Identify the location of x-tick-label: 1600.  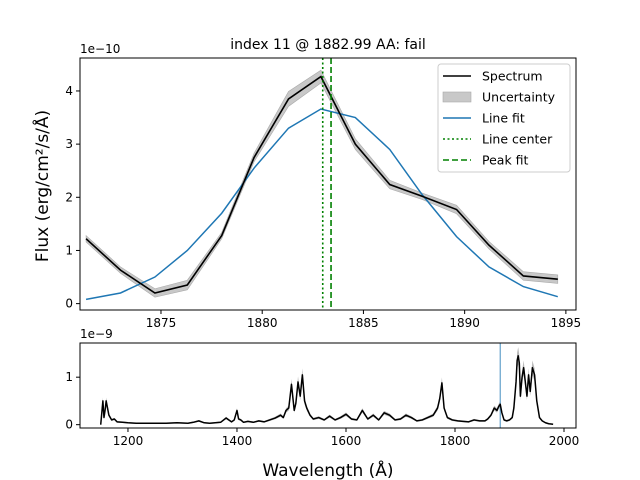
(346, 441).